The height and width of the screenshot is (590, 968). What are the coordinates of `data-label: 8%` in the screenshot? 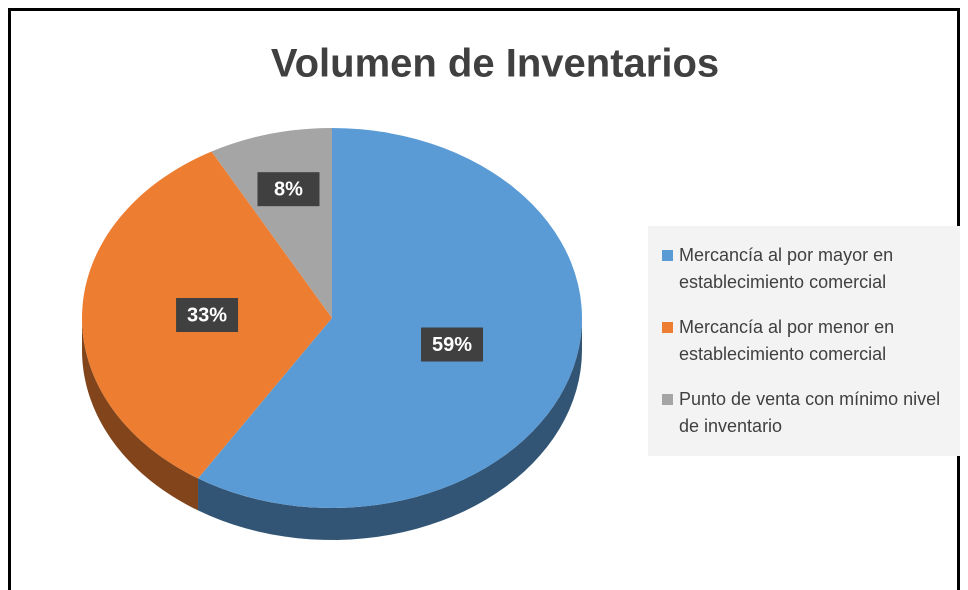 It's located at (288, 189).